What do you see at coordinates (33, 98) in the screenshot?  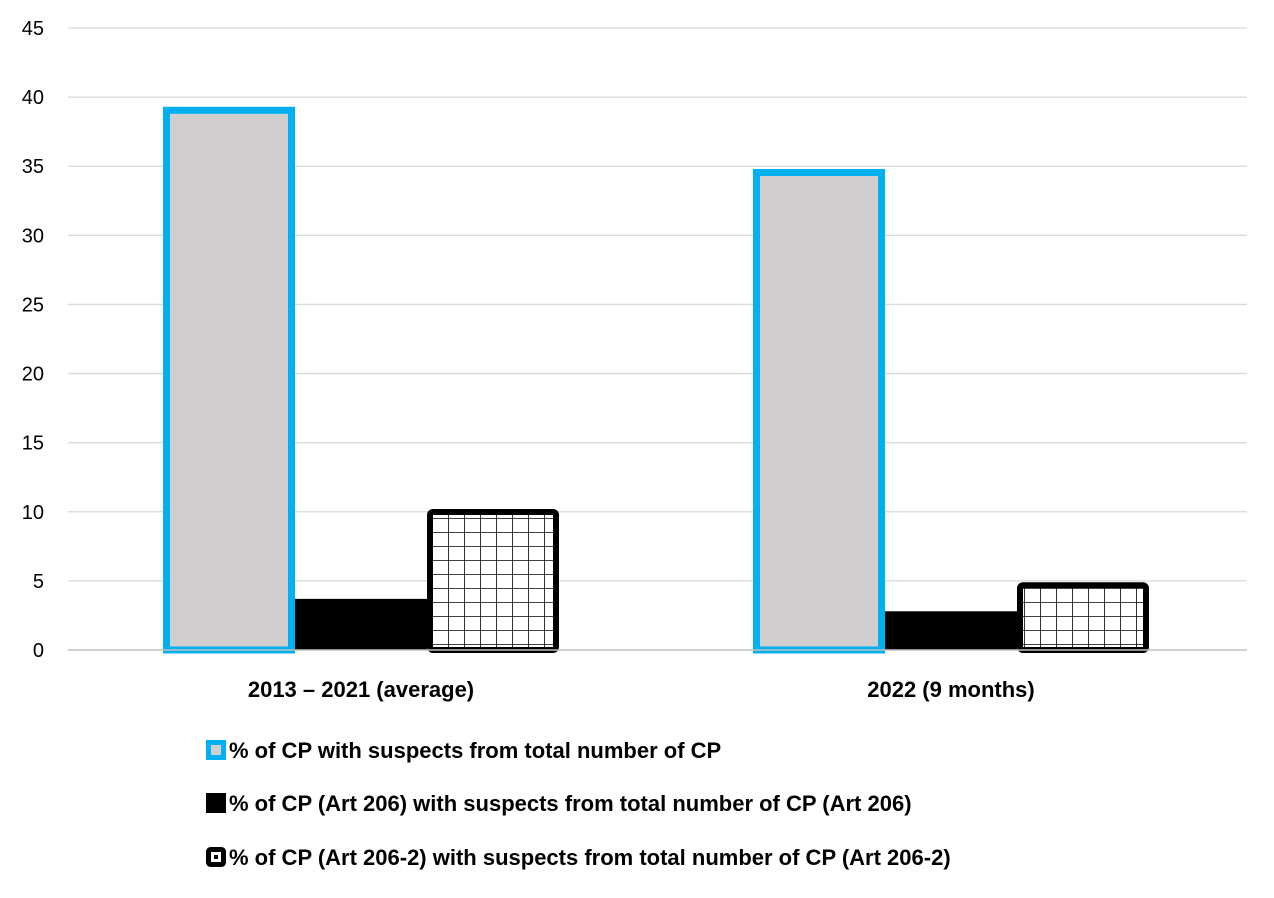 I see `y-tick-label: 40` at bounding box center [33, 98].